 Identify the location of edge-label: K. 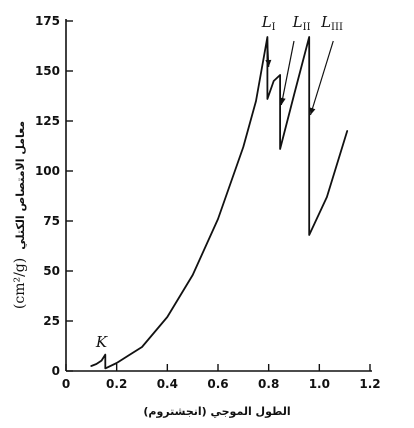
(101, 342).